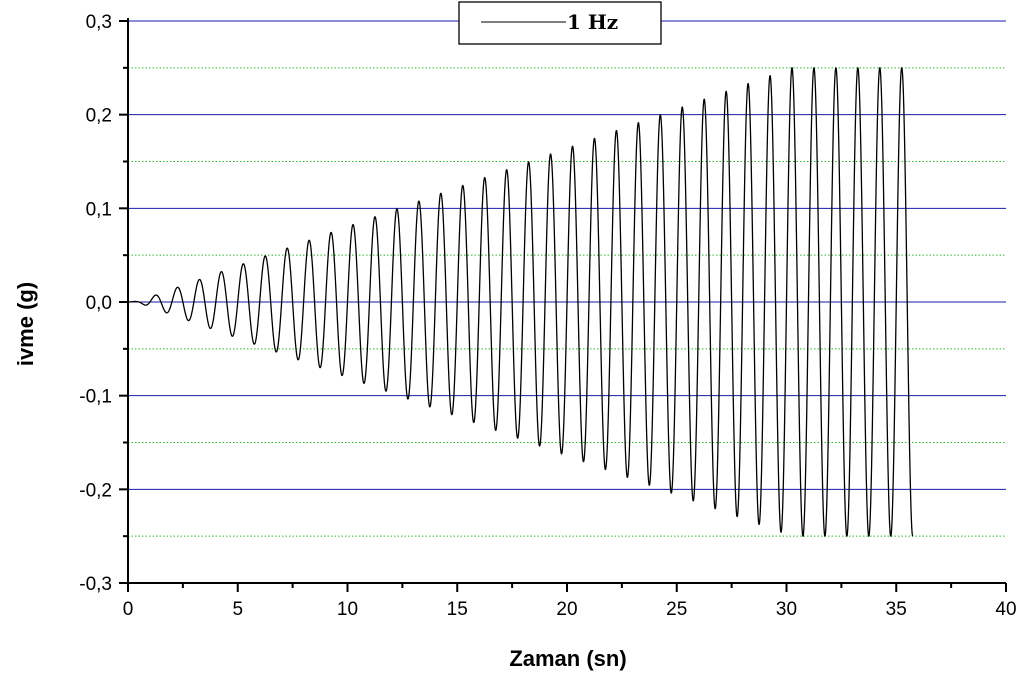 This screenshot has width=1028, height=678. I want to click on legend-entry-1hz: 1 Hz, so click(592, 22).